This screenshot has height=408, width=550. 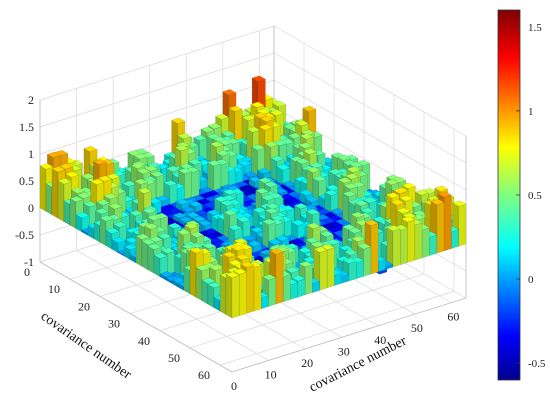 I want to click on colorbar-ticks: -0.5 0 0.5 1 1.5, so click(x=531, y=196).